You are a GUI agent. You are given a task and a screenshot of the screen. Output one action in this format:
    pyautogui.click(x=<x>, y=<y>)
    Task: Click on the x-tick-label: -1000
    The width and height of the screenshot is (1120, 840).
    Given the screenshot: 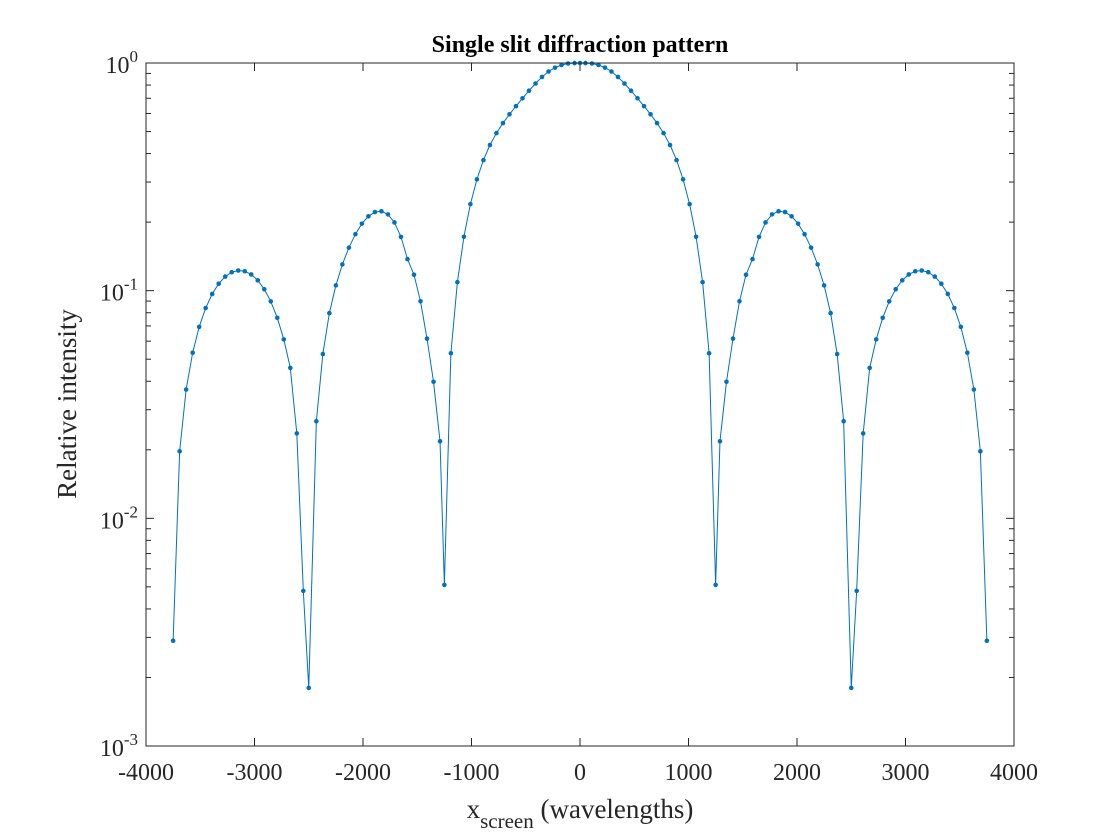 What is the action you would take?
    pyautogui.click(x=472, y=773)
    